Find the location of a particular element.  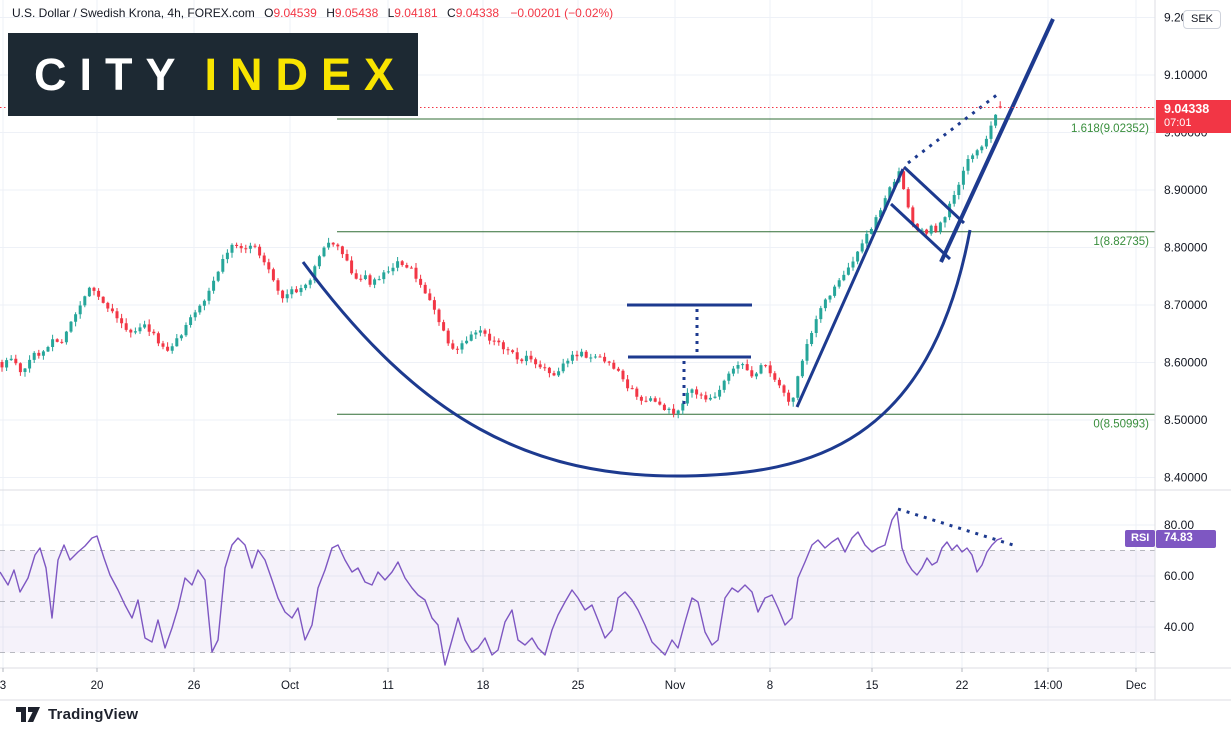

time-tick-label: 11 is located at coordinates (388, 686).